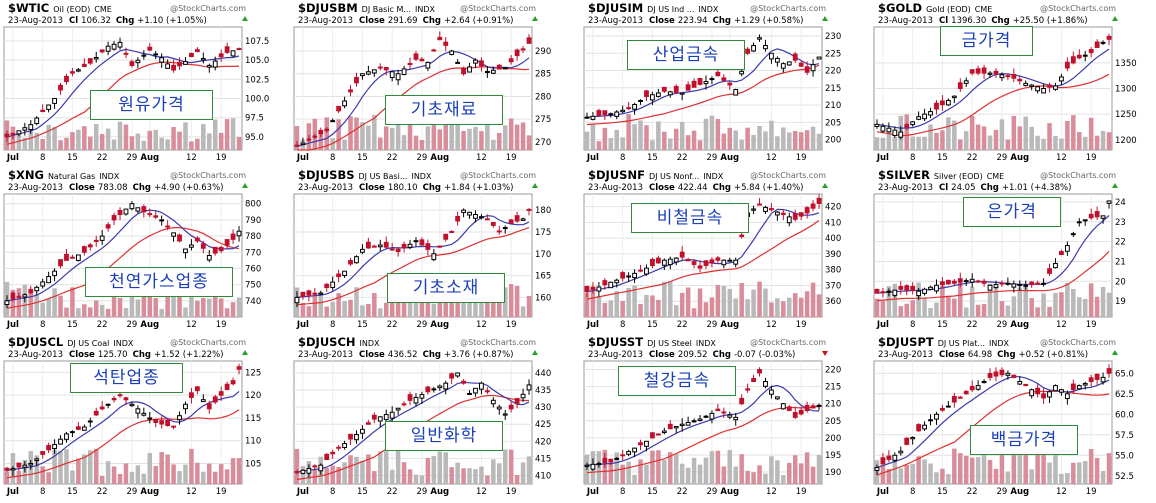 The image size is (1156, 503). Describe the element at coordinates (96, 21) in the screenshot. I see `close-value: 106.32` at that location.